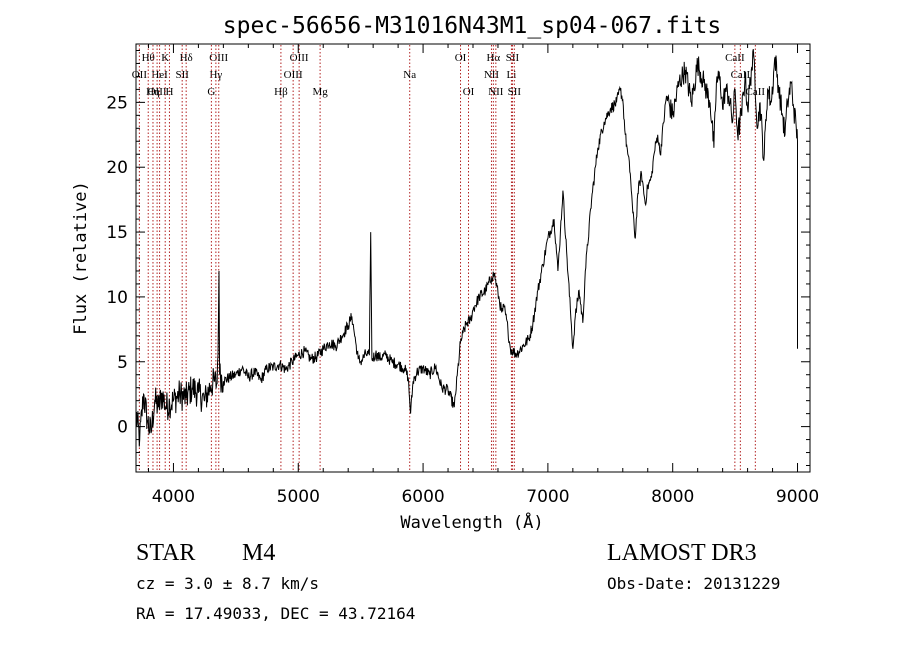 This screenshot has width=900, height=649. Describe the element at coordinates (259, 553) in the screenshot. I see `object-subclass: M4` at that location.